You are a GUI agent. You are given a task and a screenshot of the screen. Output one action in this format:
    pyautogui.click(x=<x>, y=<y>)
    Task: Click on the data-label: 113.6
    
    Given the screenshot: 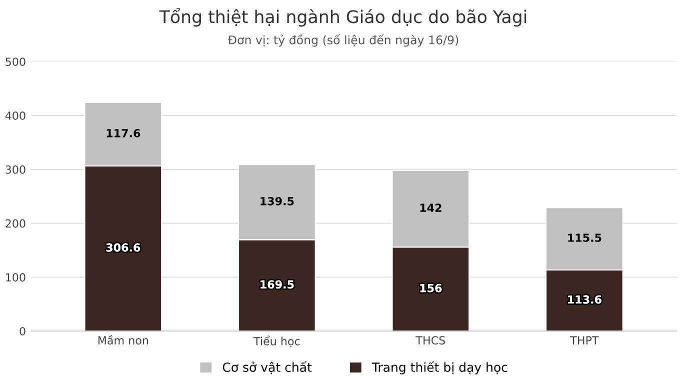 What is the action you would take?
    pyautogui.click(x=585, y=299)
    